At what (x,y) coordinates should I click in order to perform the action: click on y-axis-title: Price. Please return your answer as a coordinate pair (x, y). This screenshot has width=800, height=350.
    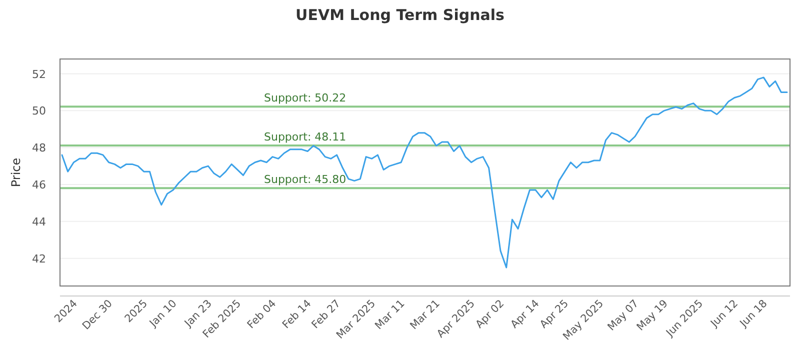
    Looking at the image, I should click on (16, 173).